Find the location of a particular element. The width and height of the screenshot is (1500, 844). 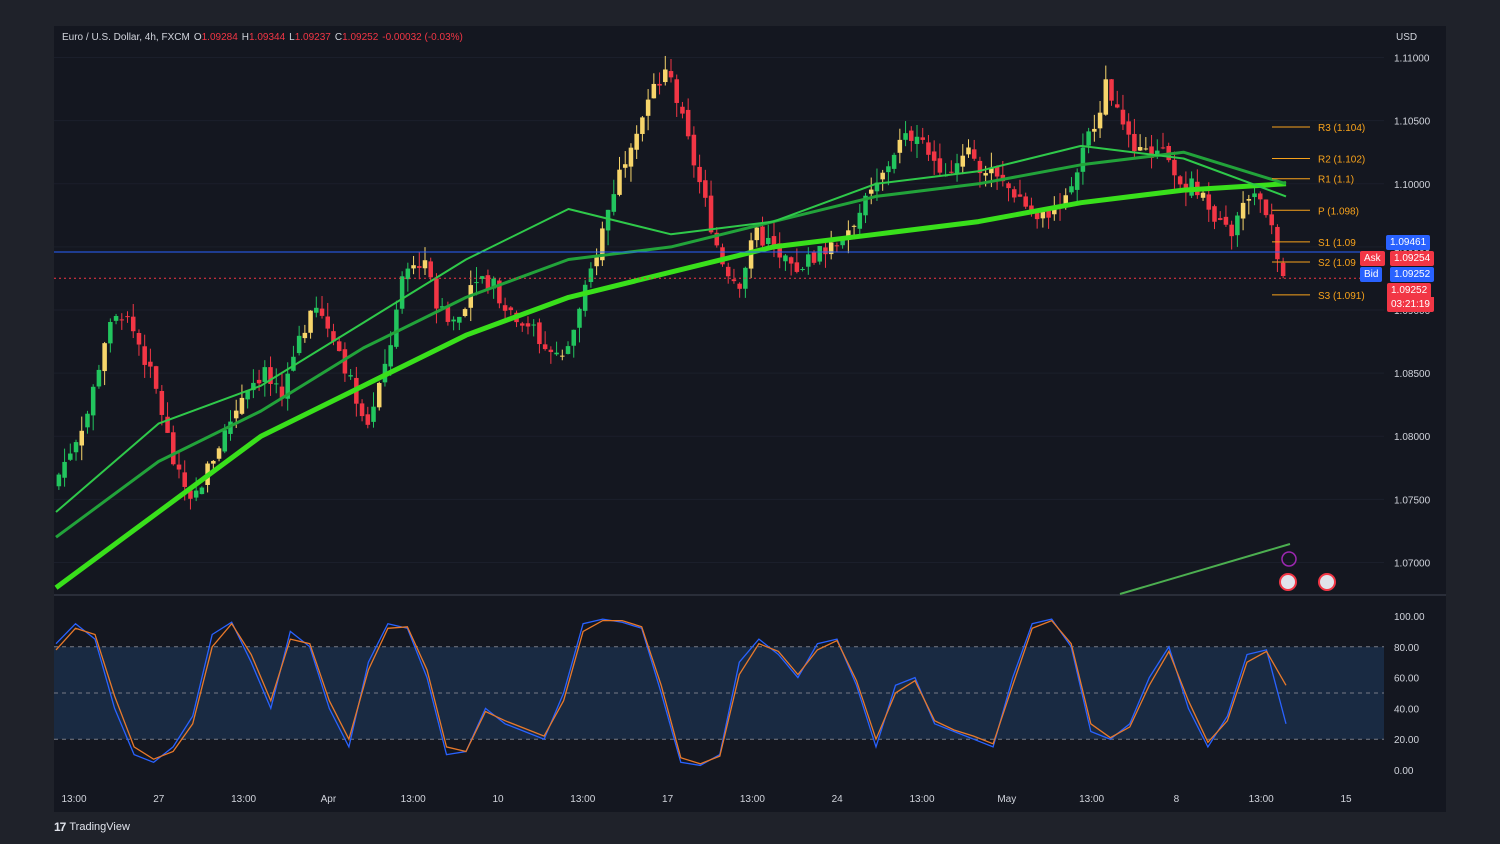

stoch-d-line is located at coordinates (671, 692).